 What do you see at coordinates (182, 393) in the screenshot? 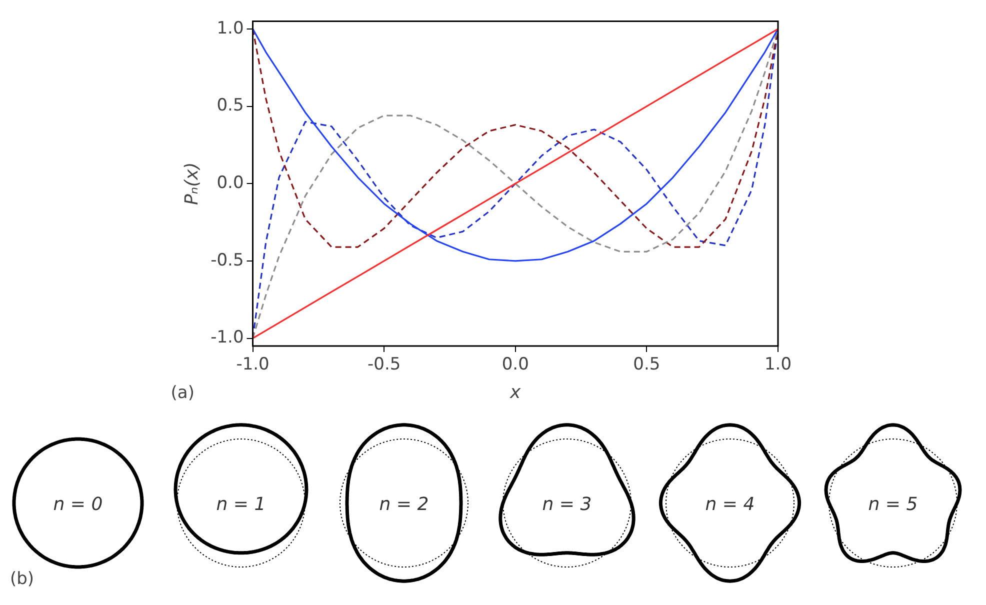
I see `text: (a)` at bounding box center [182, 393].